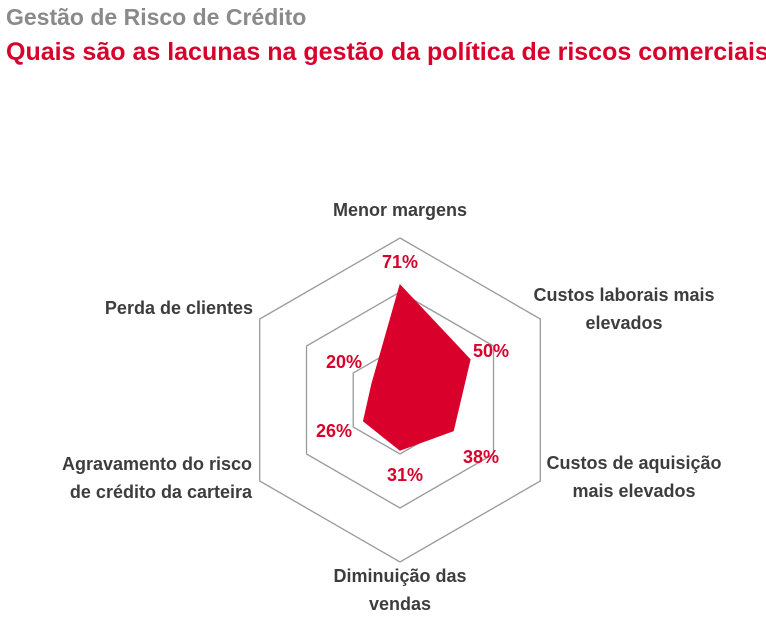 The height and width of the screenshot is (620, 766). What do you see at coordinates (623, 295) in the screenshot?
I see `category-label-line: Custos laborais mais` at bounding box center [623, 295].